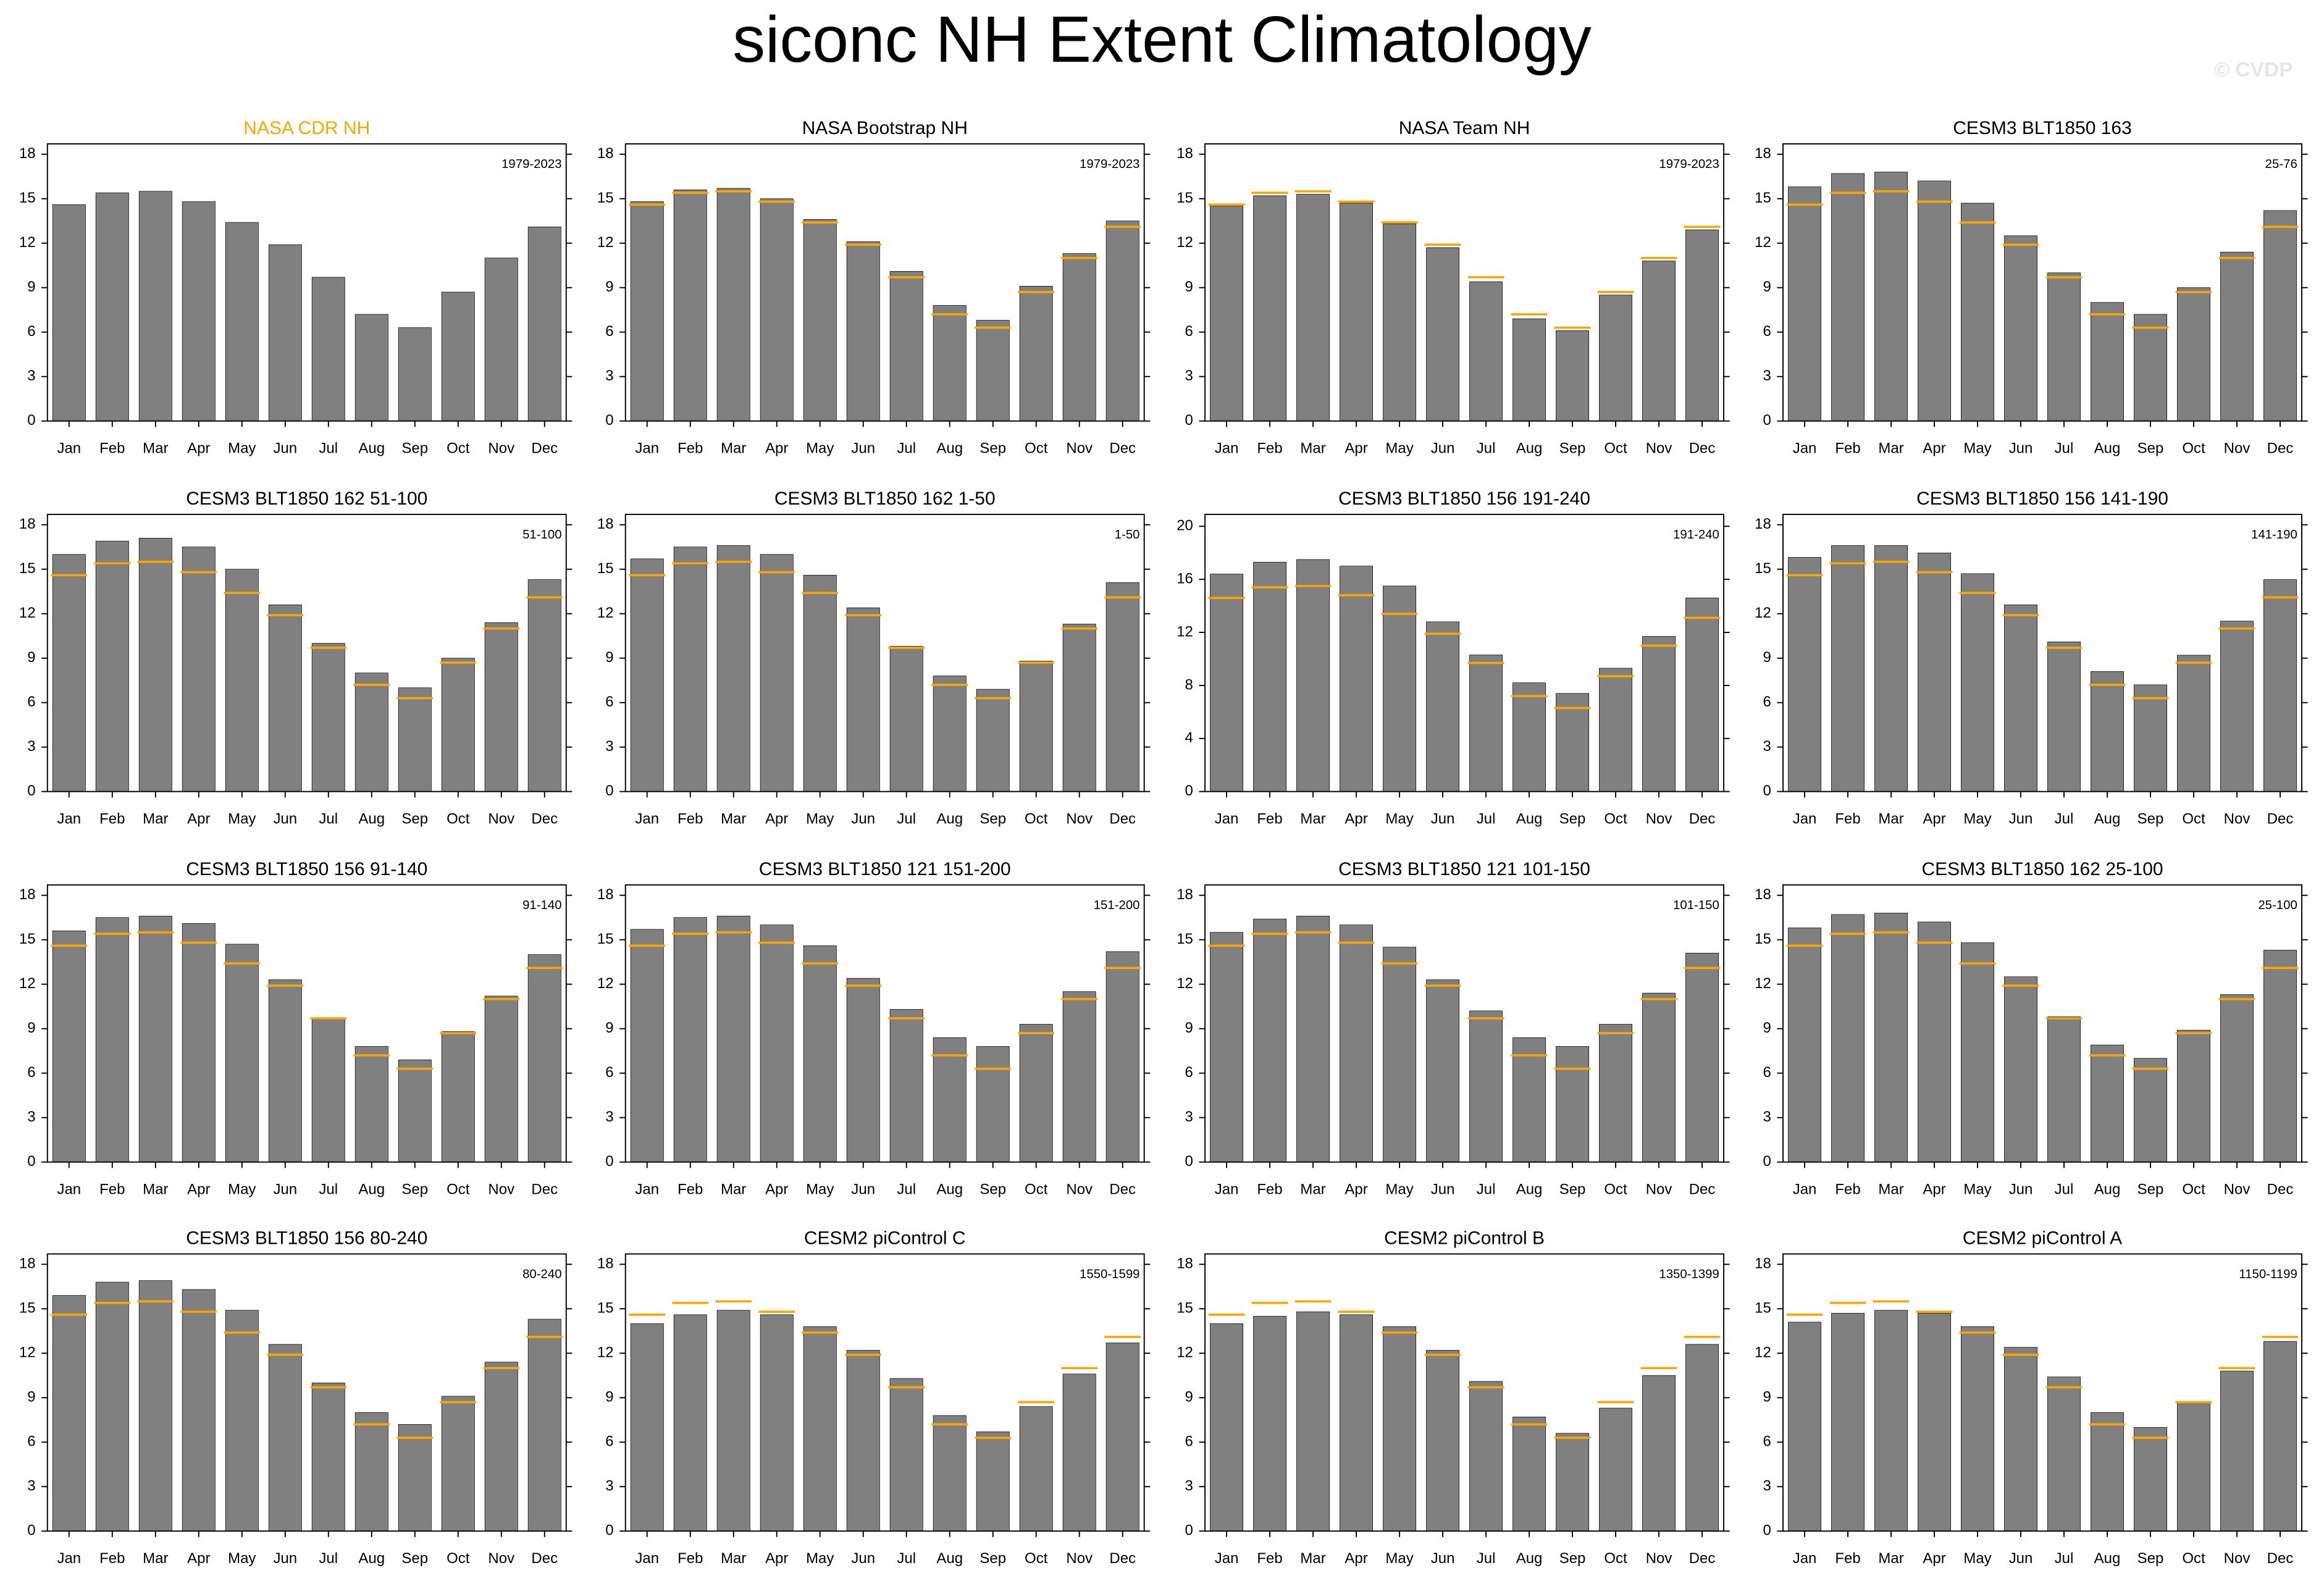 Image resolution: width=2324 pixels, height=1589 pixels. What do you see at coordinates (1079, 1559) in the screenshot?
I see `x-tick-label: Nov` at bounding box center [1079, 1559].